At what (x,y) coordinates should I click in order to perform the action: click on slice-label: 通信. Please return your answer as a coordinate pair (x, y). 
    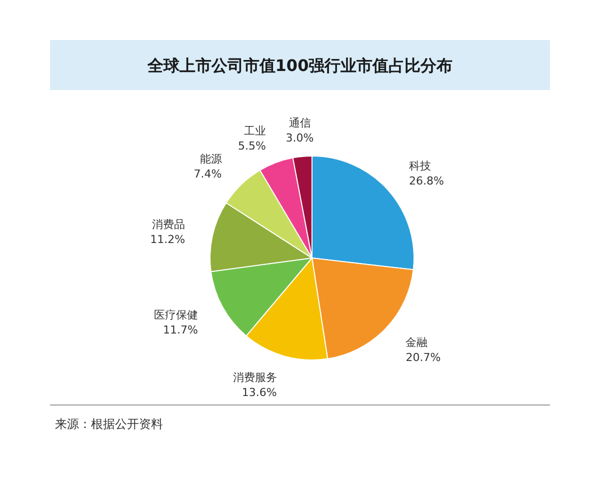
    Looking at the image, I should click on (299, 123).